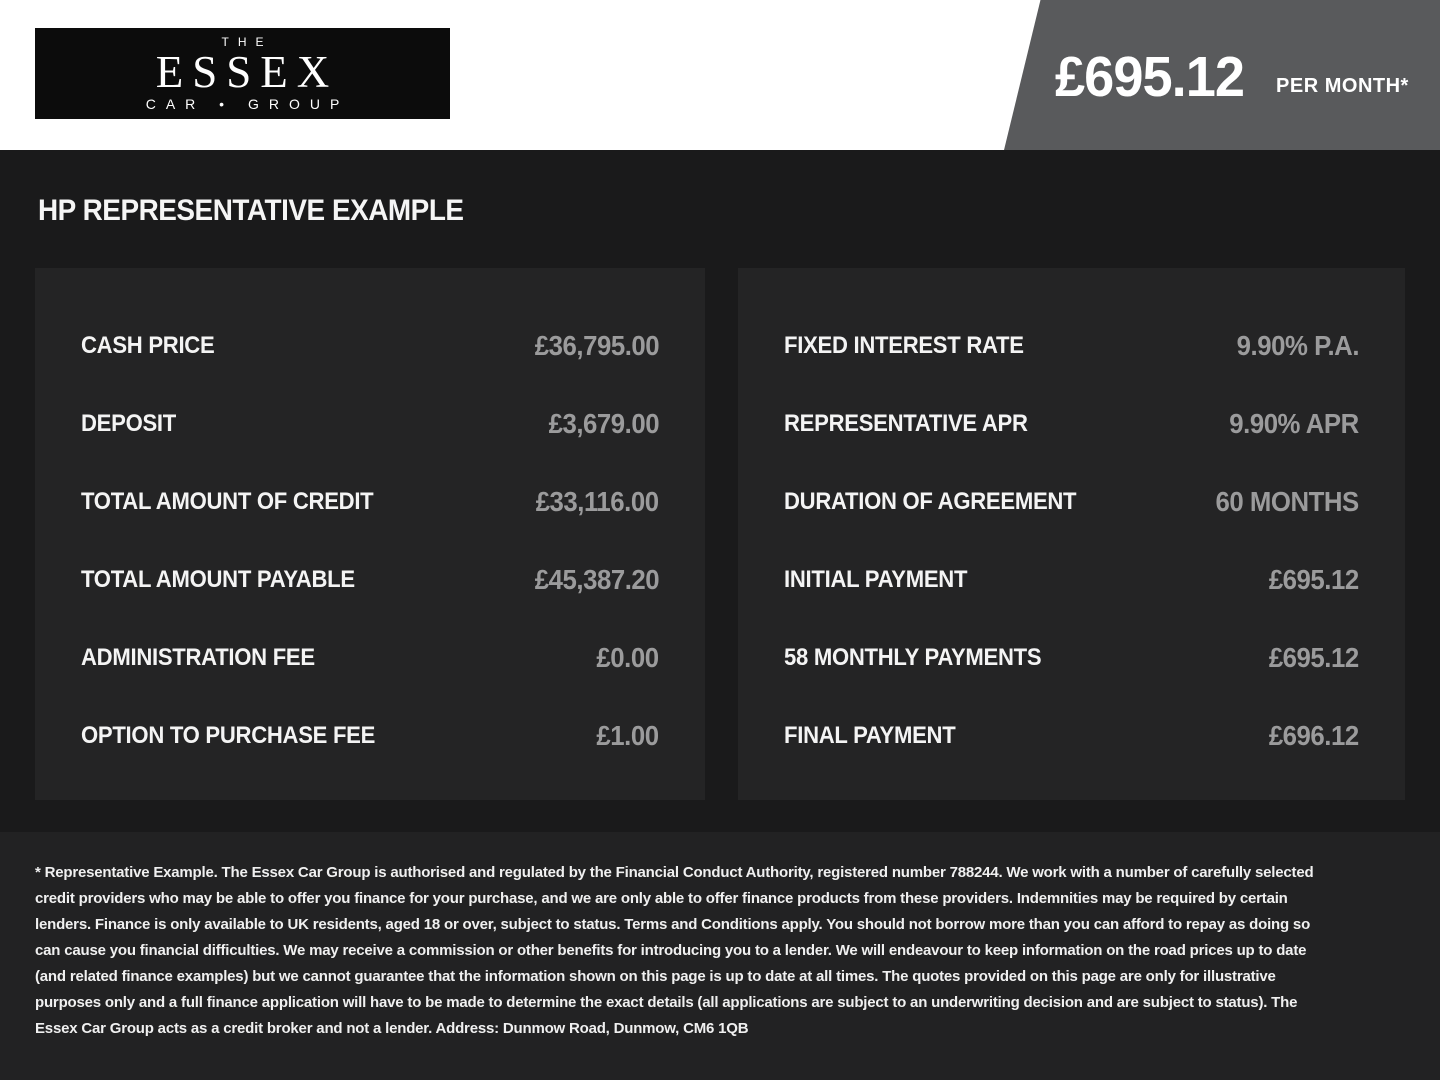 The height and width of the screenshot is (1080, 1440). I want to click on page-title: HP REPRESENTATIVE EXAMPLE, so click(251, 210).